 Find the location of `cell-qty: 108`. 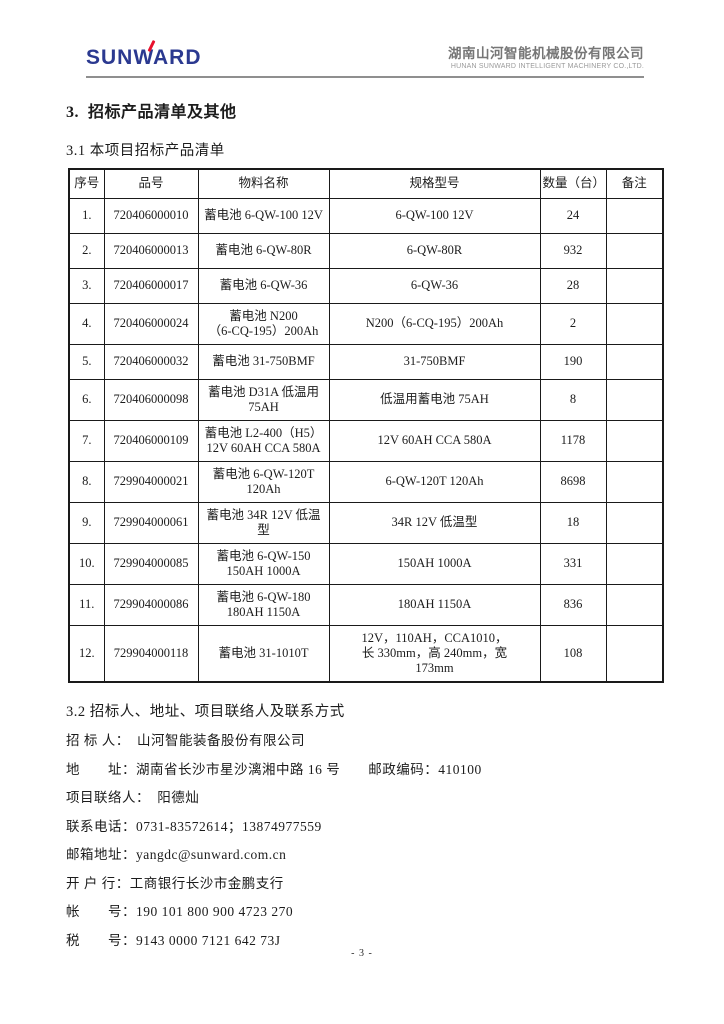

cell-qty: 108 is located at coordinates (573, 653).